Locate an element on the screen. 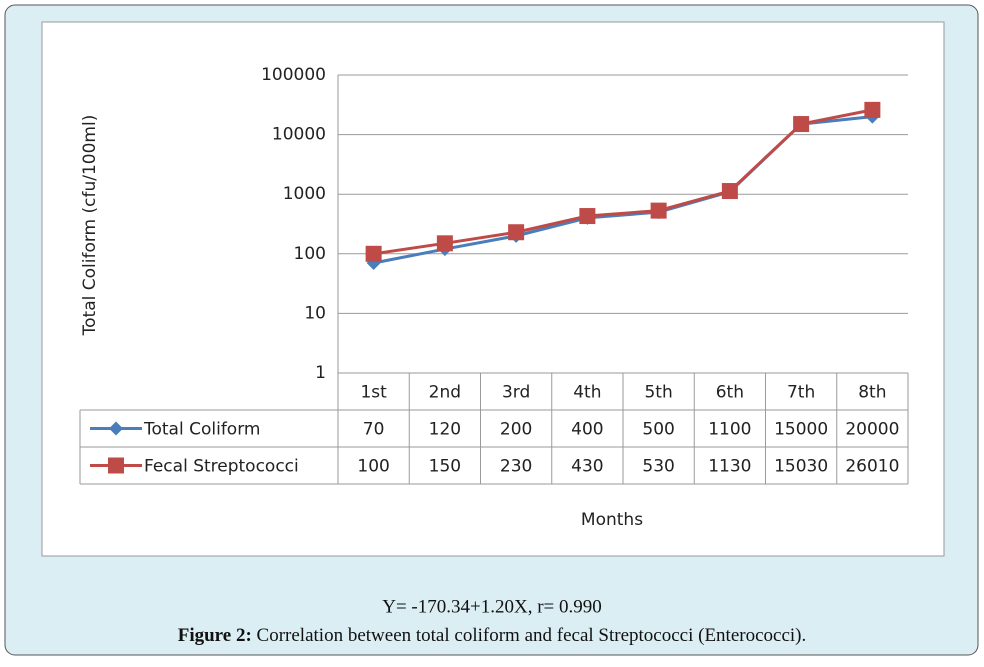 The height and width of the screenshot is (667, 984). table-value: 100 is located at coordinates (373, 467).